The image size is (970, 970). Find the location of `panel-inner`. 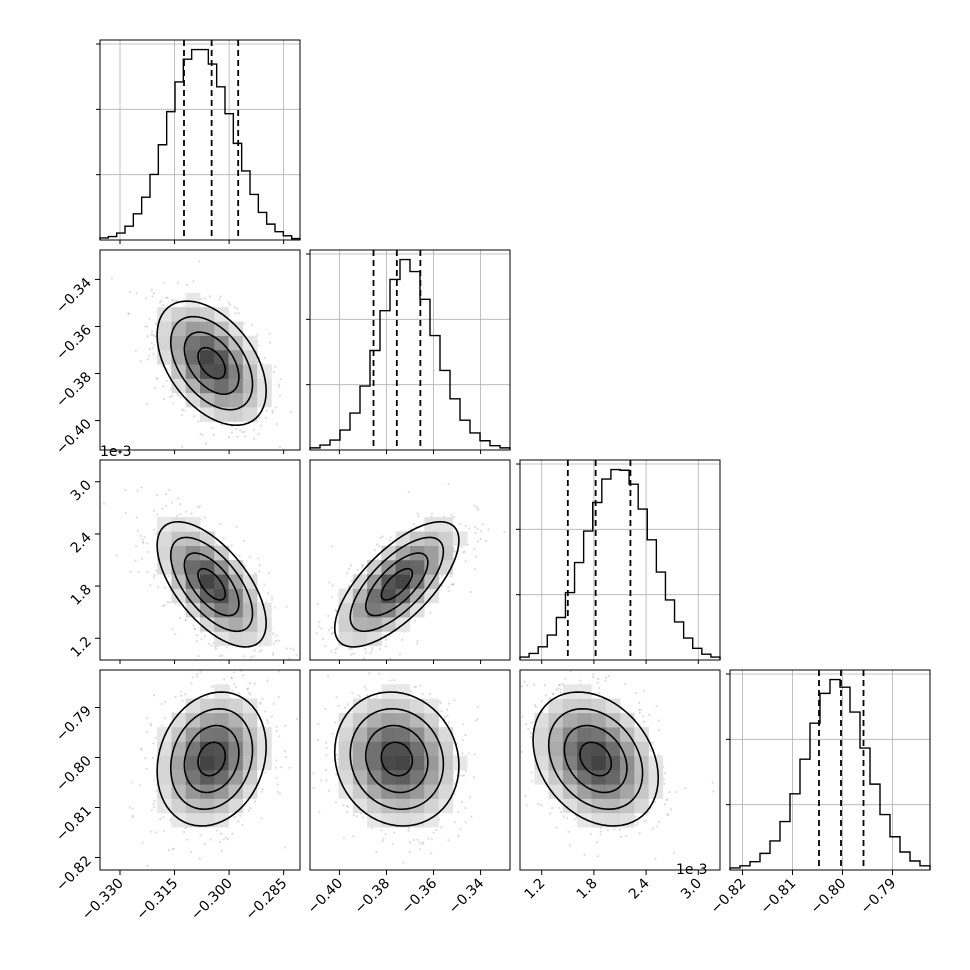

panel-inner is located at coordinates (213, 768).